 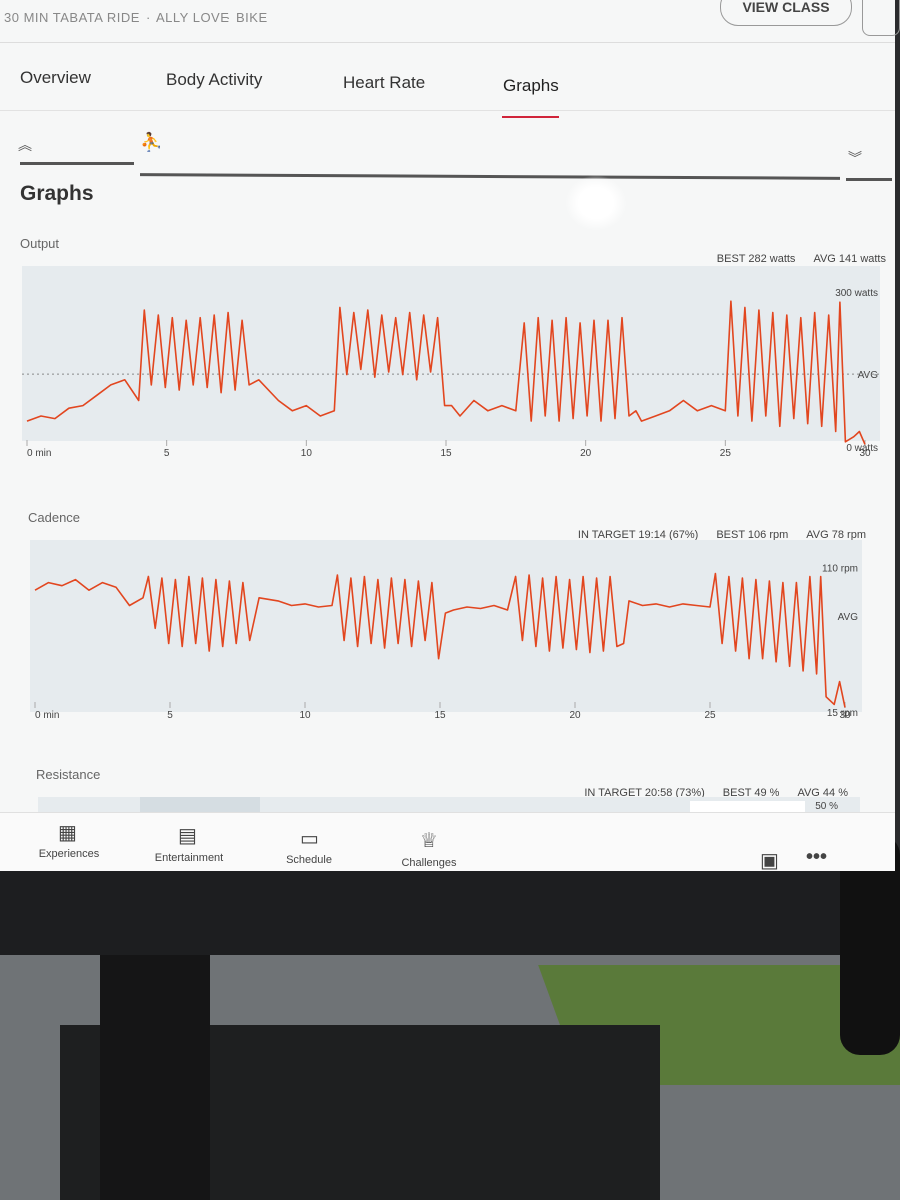 I want to click on active-tab-indicator, so click(x=530, y=117).